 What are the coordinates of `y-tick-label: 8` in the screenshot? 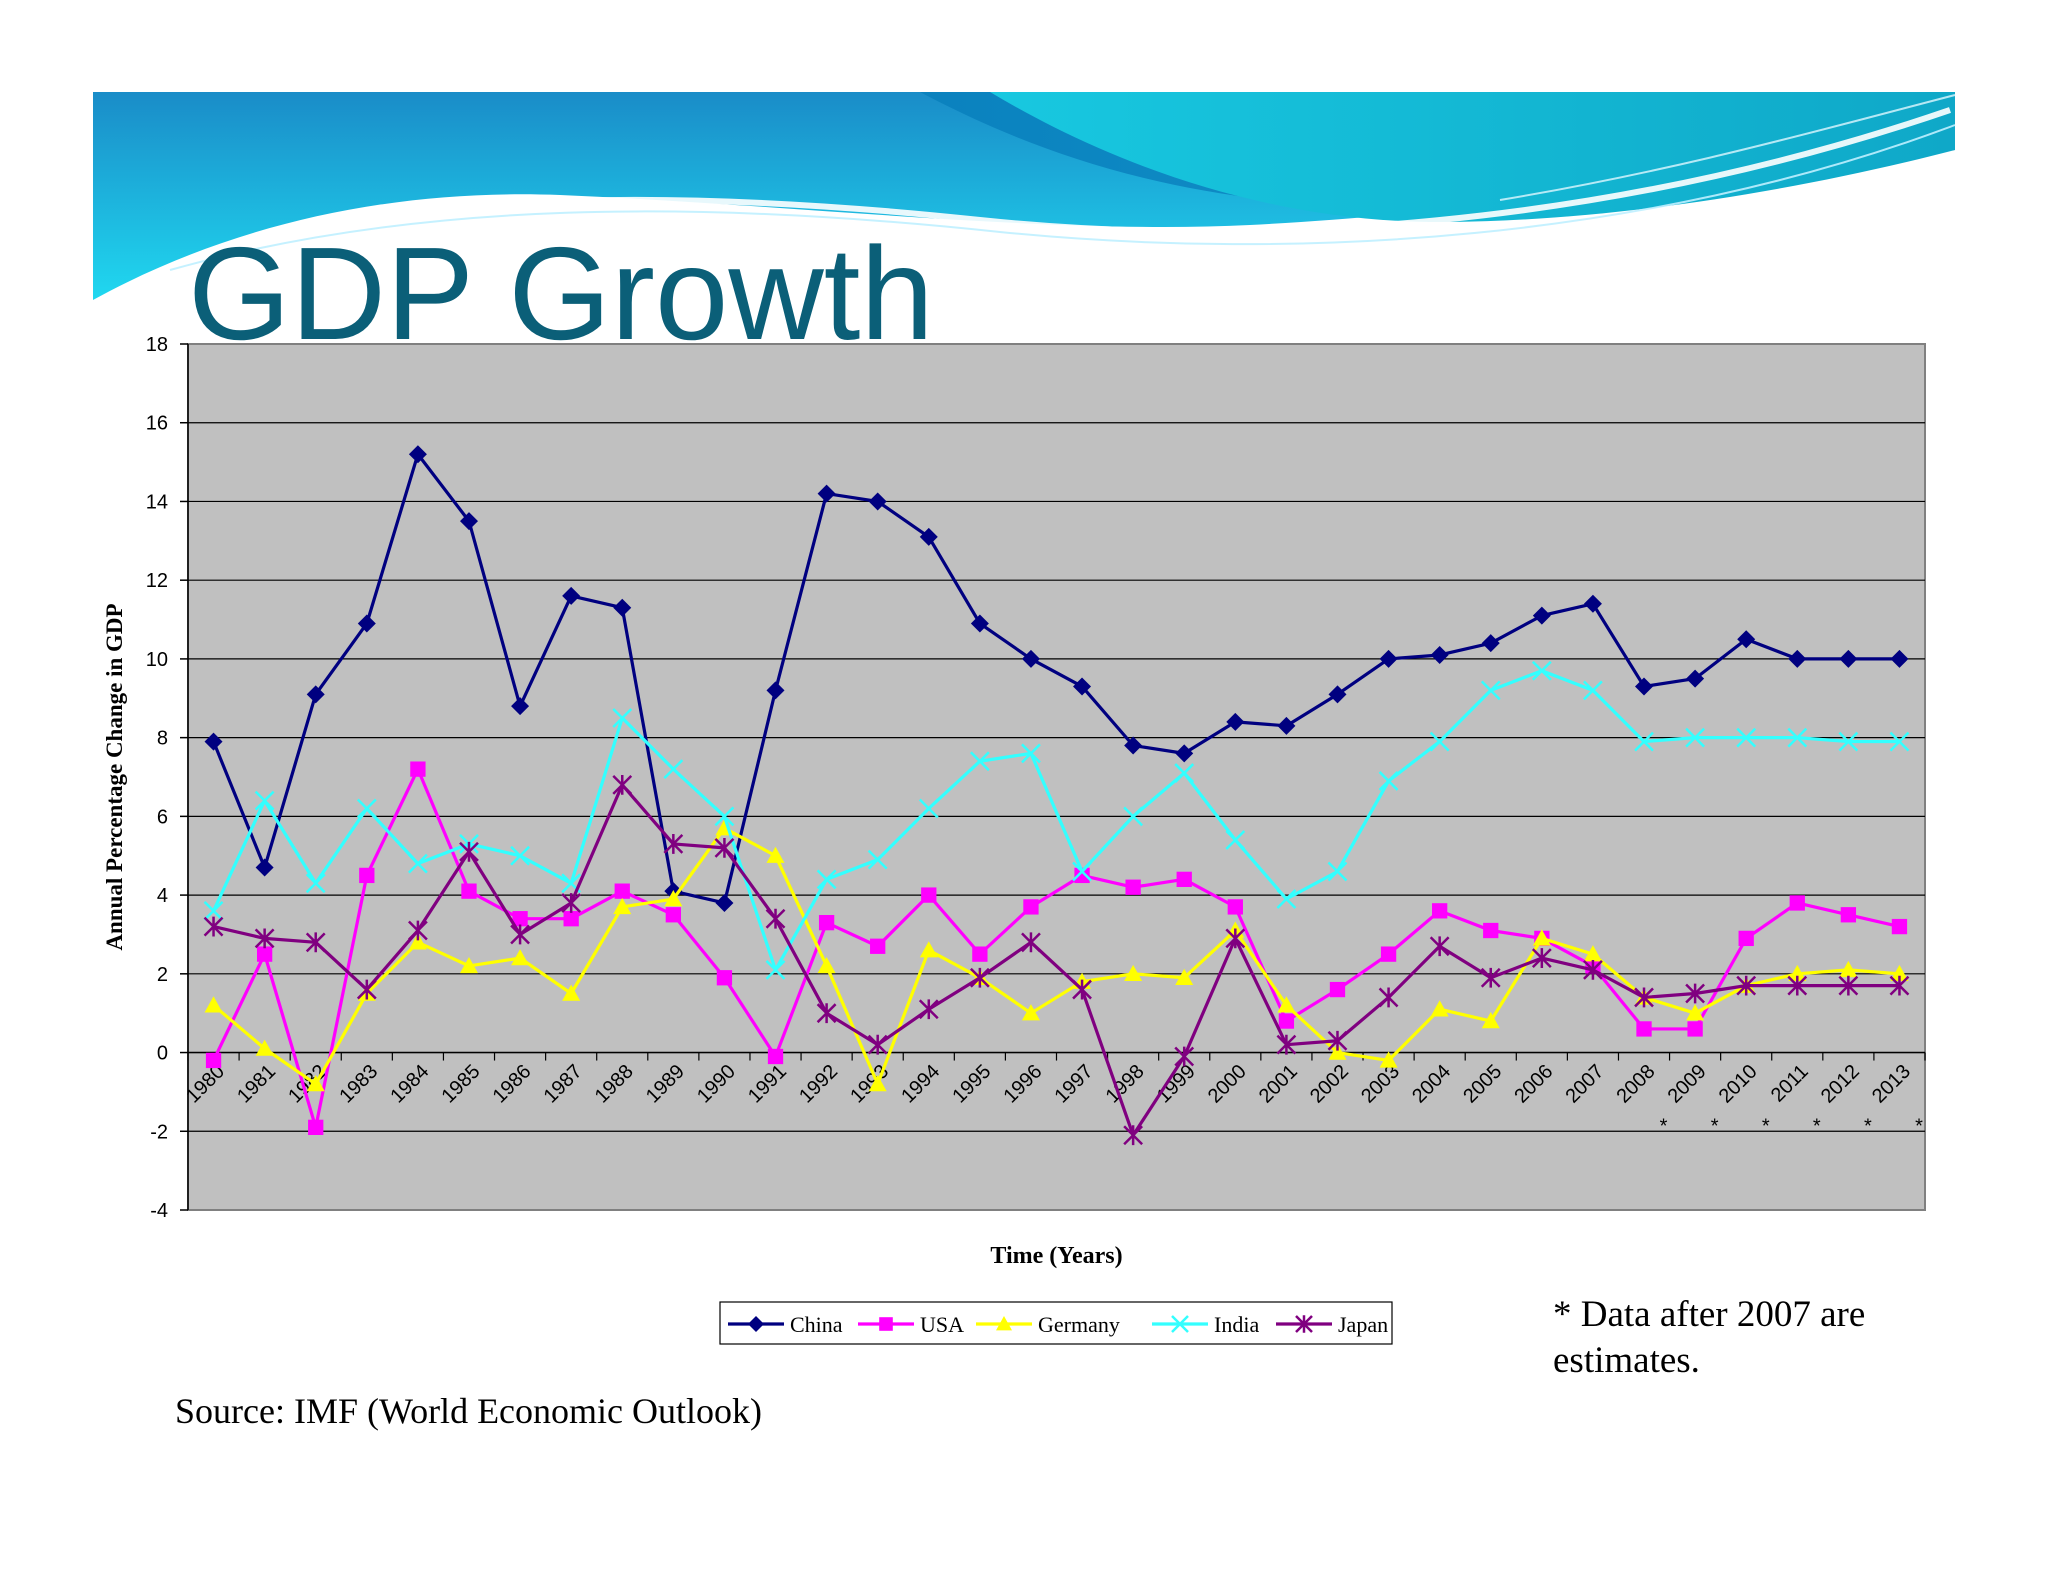 It's located at (162, 739).